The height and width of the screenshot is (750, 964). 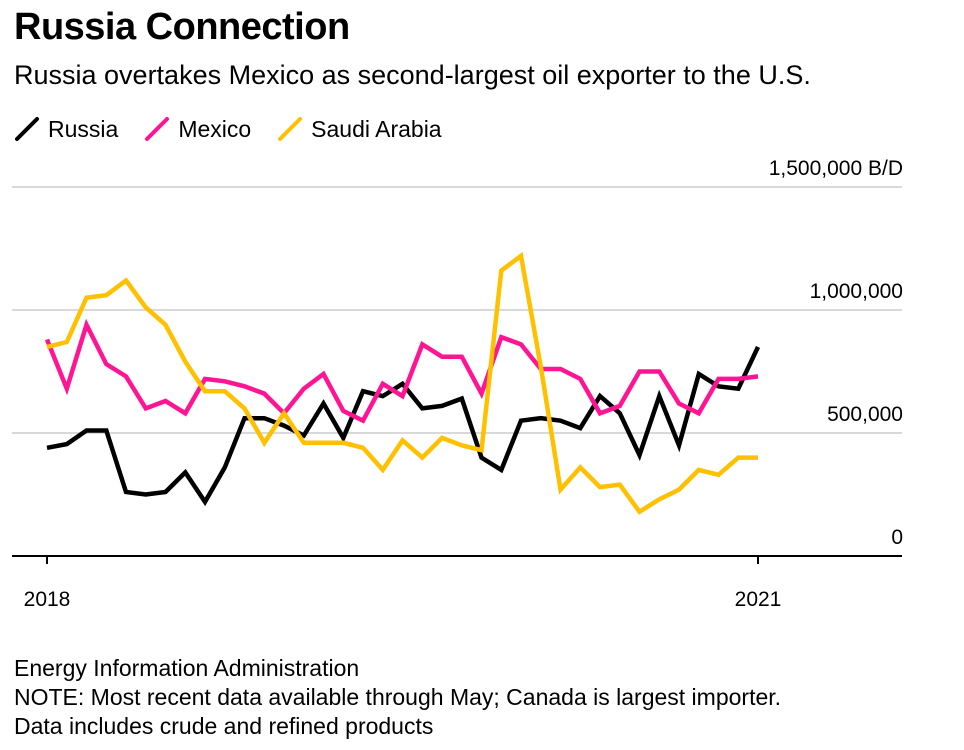 I want to click on legend-swatch-saudi-arabia, so click(x=290, y=129).